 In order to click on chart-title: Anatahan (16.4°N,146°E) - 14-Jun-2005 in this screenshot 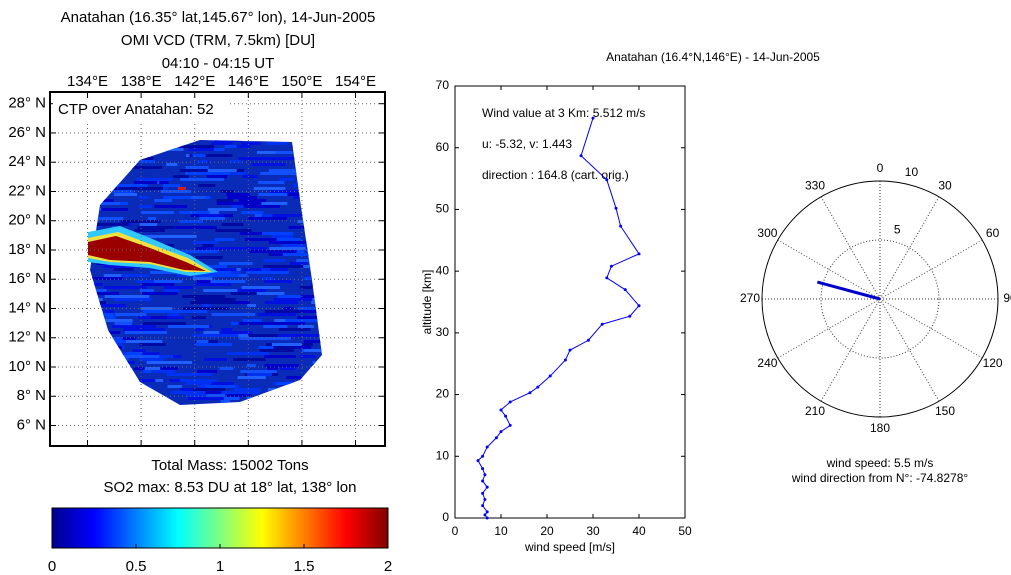, I will do `click(713, 57)`.